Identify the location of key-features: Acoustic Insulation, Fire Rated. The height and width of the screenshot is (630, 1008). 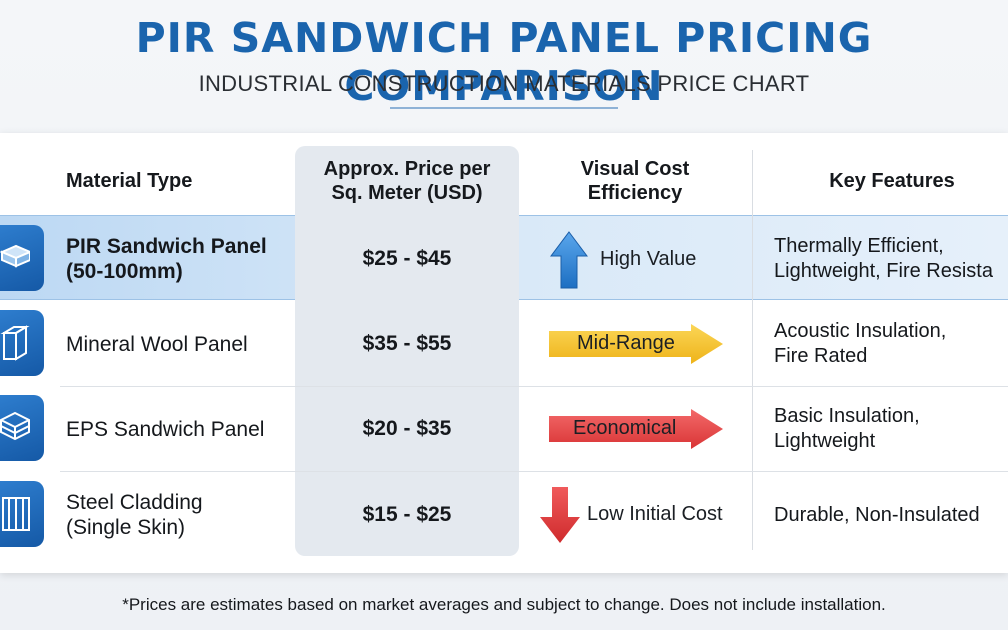
(891, 344).